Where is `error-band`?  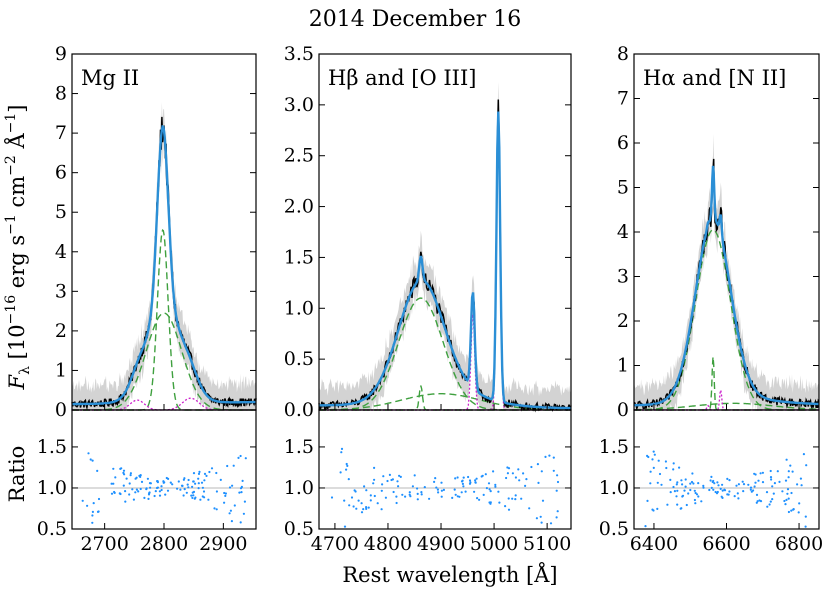
error-band is located at coordinates (164, 256).